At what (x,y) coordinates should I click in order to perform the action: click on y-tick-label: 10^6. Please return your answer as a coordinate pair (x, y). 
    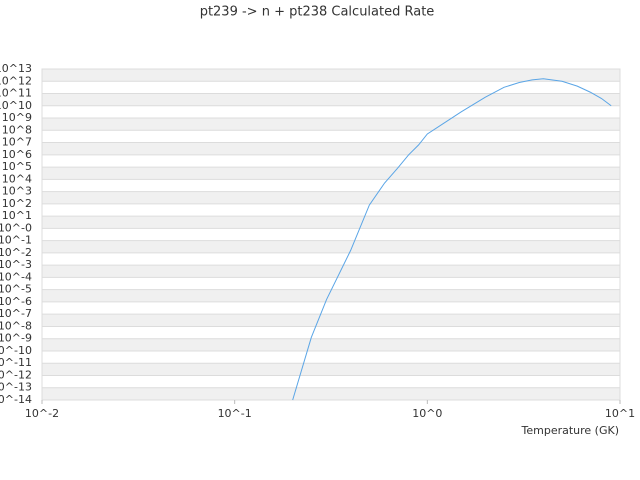
    Looking at the image, I should click on (17, 154).